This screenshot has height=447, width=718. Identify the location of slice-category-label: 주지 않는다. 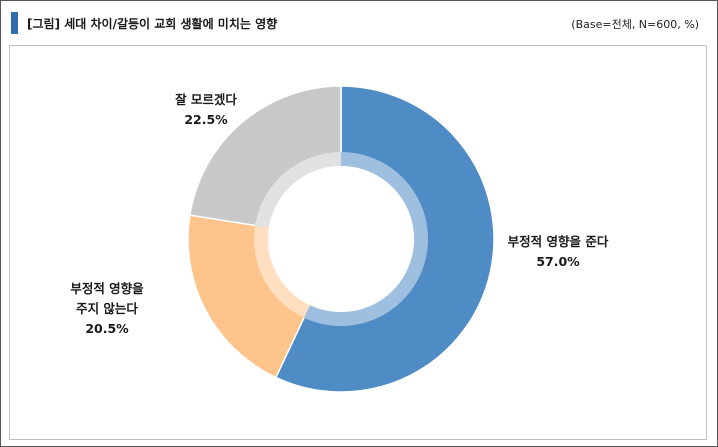
(107, 308).